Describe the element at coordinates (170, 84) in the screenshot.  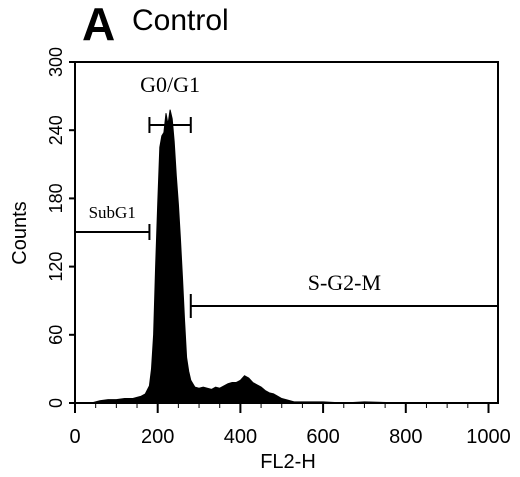
I see `g0-g1-gate-label: G0/G1` at that location.